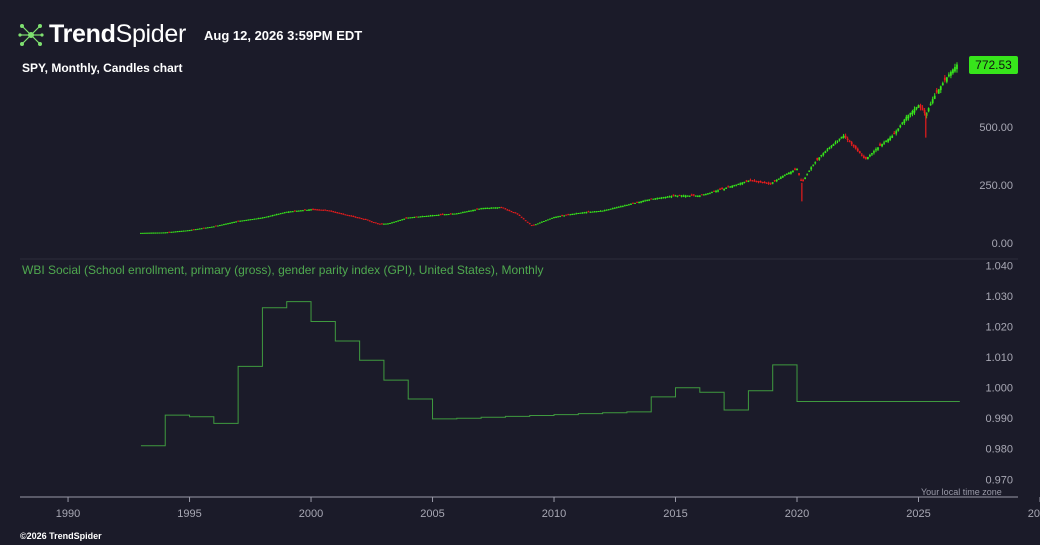 The width and height of the screenshot is (1040, 545). I want to click on indicator-y-tick-label-7: 1.040, so click(999, 267).